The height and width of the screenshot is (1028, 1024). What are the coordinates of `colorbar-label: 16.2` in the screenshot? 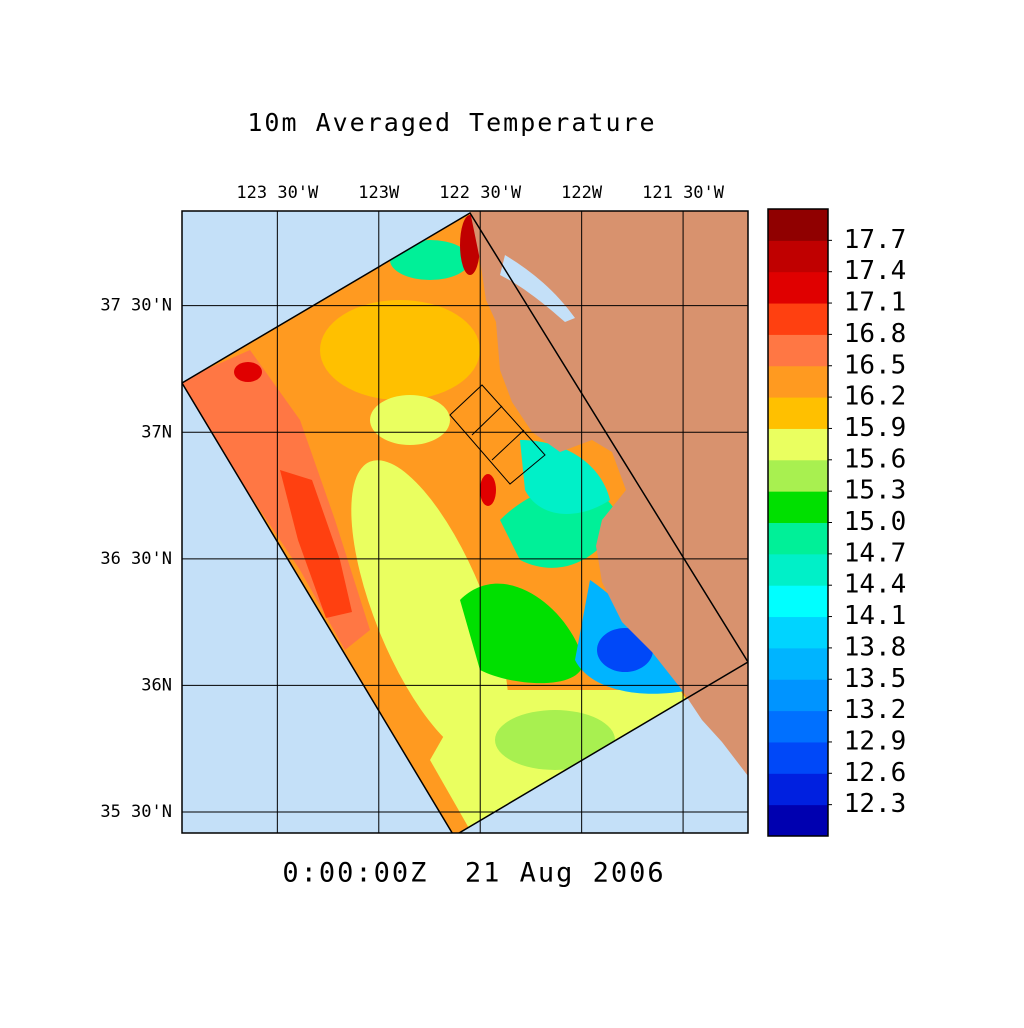 It's located at (875, 397).